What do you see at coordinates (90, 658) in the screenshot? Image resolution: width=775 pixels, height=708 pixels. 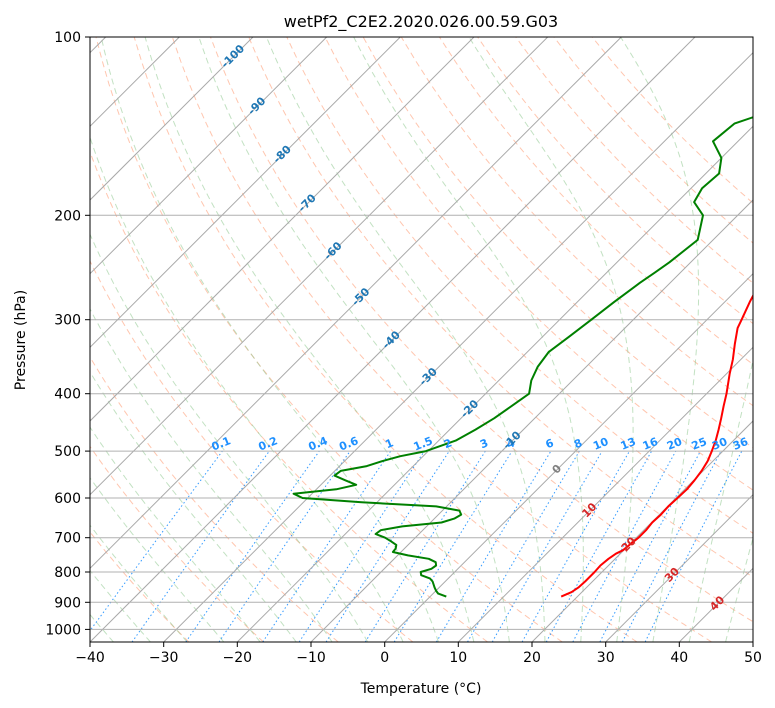 I see `x-tick-label: −40` at bounding box center [90, 658].